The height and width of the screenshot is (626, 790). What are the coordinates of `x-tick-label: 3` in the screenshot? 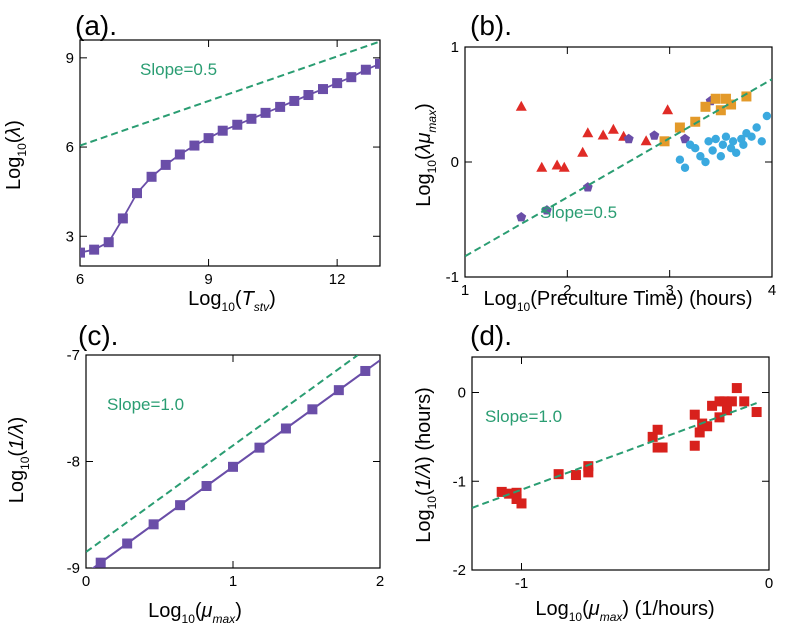 It's located at (669, 290).